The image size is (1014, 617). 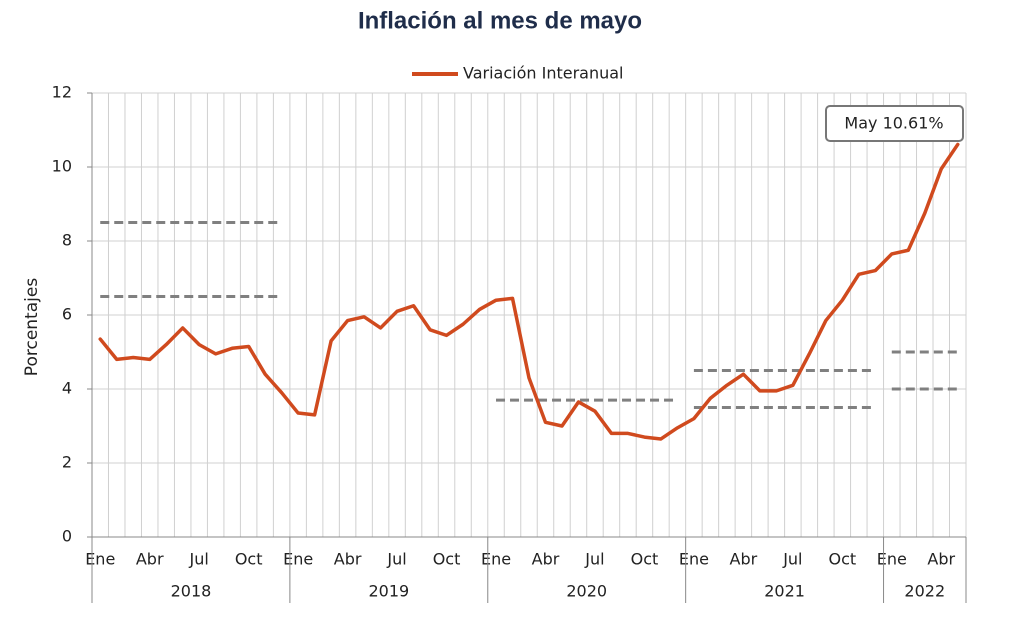 I want to click on y-tick-label: 12, so click(x=62, y=92).